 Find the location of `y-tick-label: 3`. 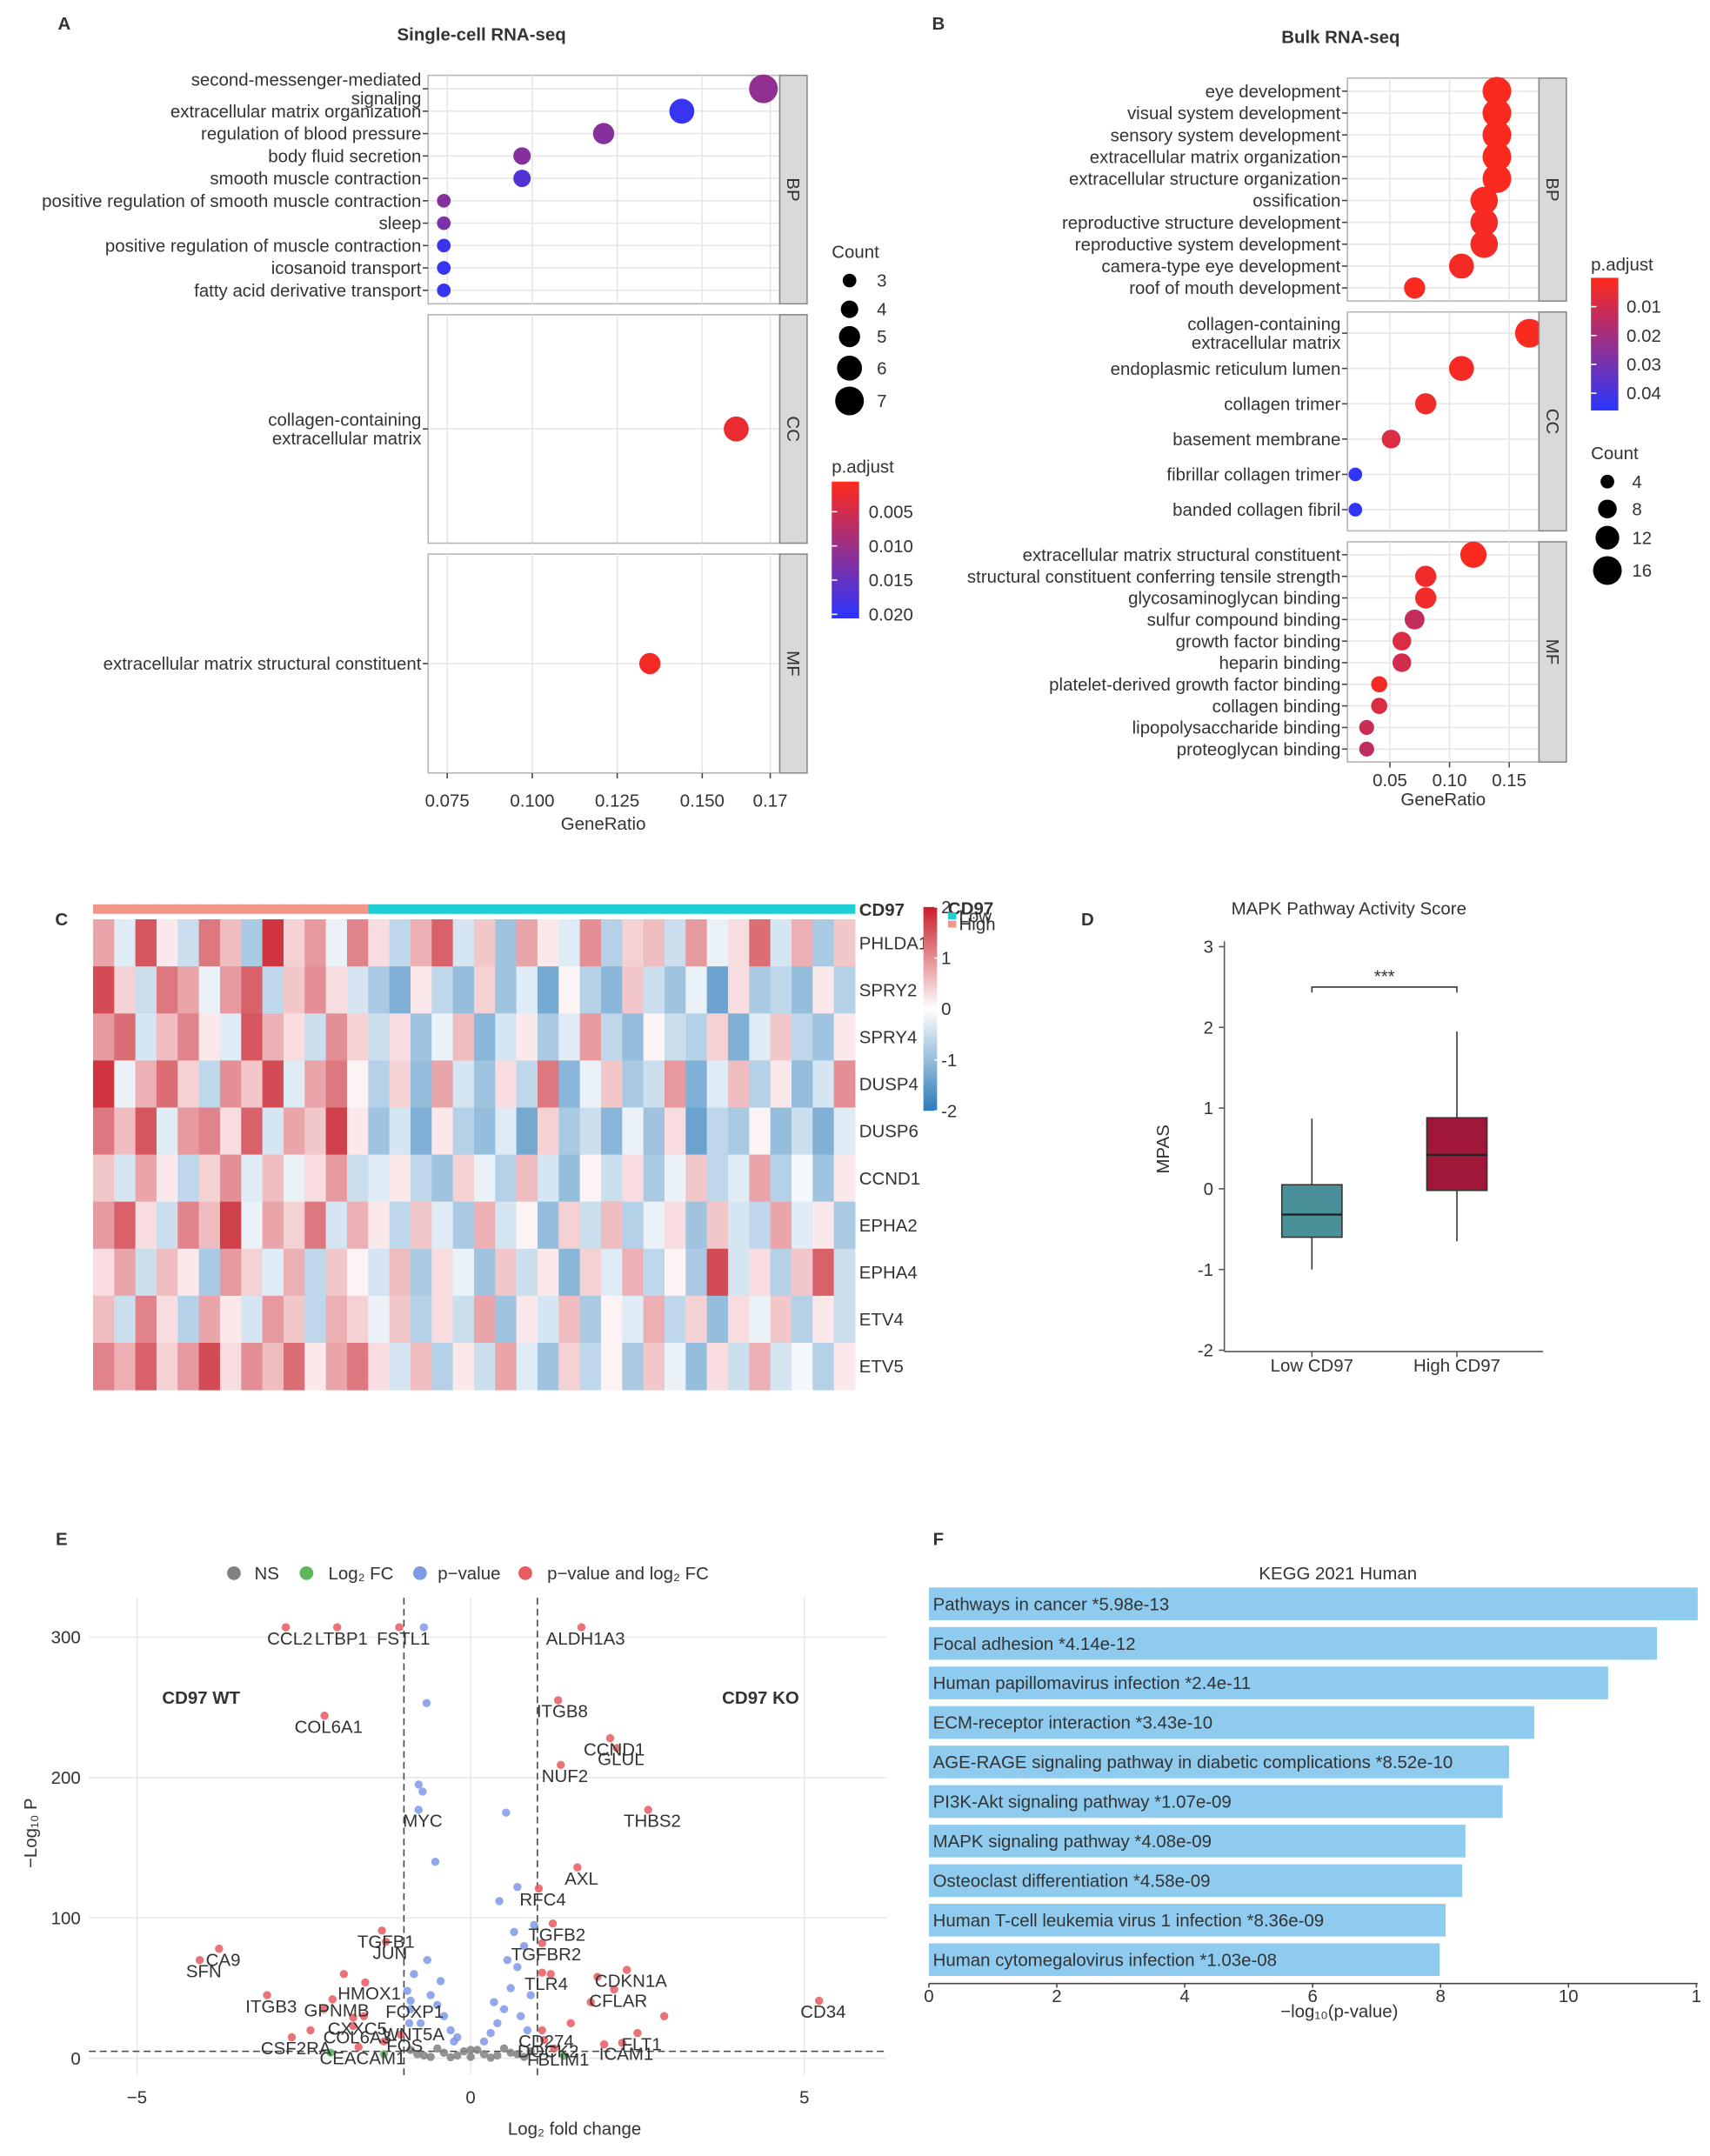

y-tick-label: 3 is located at coordinates (1208, 948).